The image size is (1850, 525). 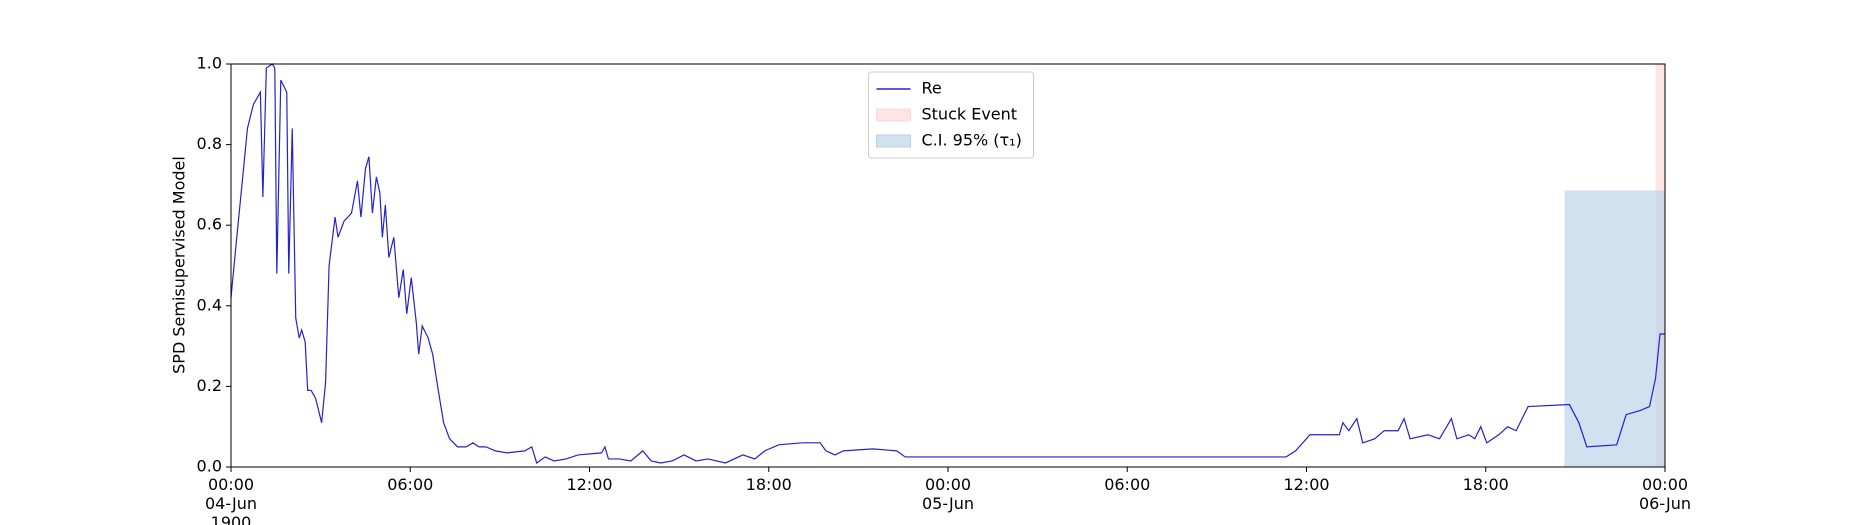 What do you see at coordinates (948, 494) in the screenshot?
I see `x-tick-label: 00:00 05-Jun` at bounding box center [948, 494].